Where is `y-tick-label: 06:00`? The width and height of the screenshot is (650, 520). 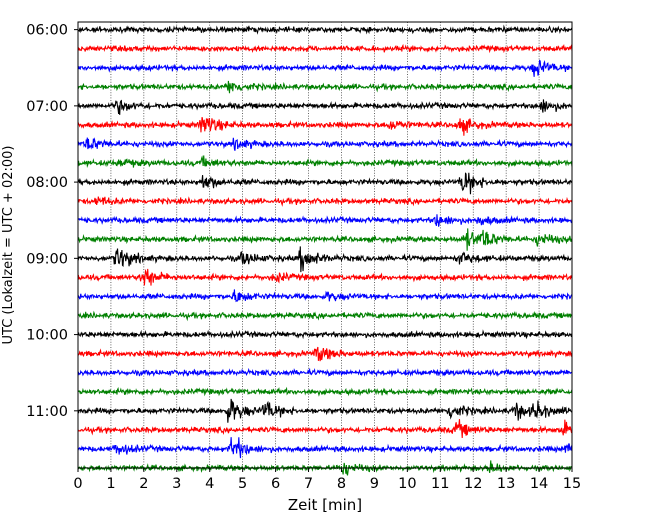
y-tick-label: 06:00 is located at coordinates (47, 31).